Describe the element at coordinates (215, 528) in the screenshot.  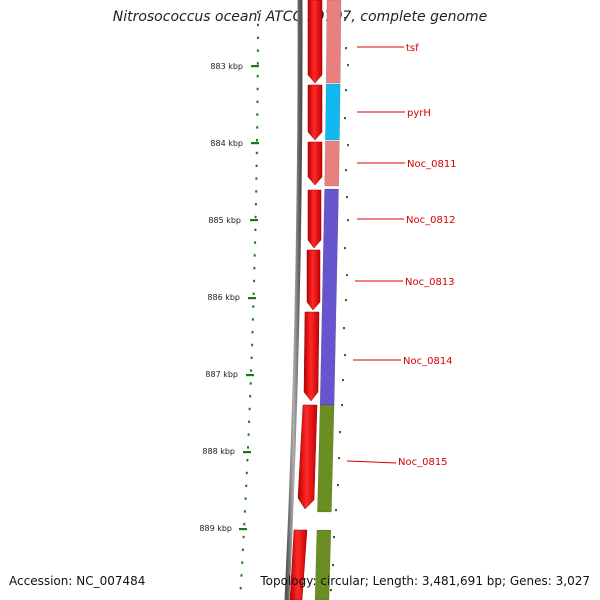
I see `tick-label-889: 889 kbp` at that location.